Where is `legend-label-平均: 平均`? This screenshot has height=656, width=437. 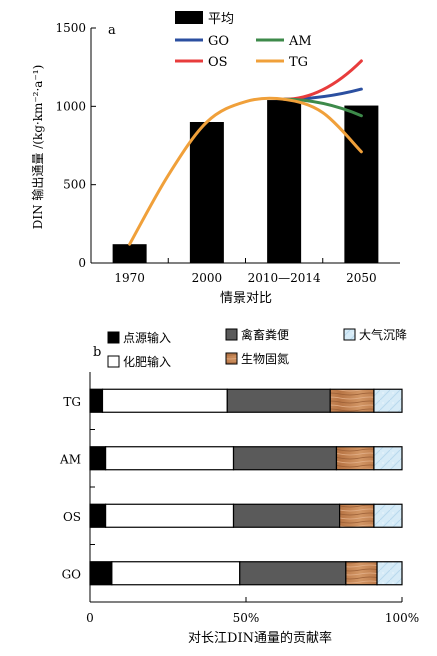
legend-label-平均: 平均 is located at coordinates (221, 19).